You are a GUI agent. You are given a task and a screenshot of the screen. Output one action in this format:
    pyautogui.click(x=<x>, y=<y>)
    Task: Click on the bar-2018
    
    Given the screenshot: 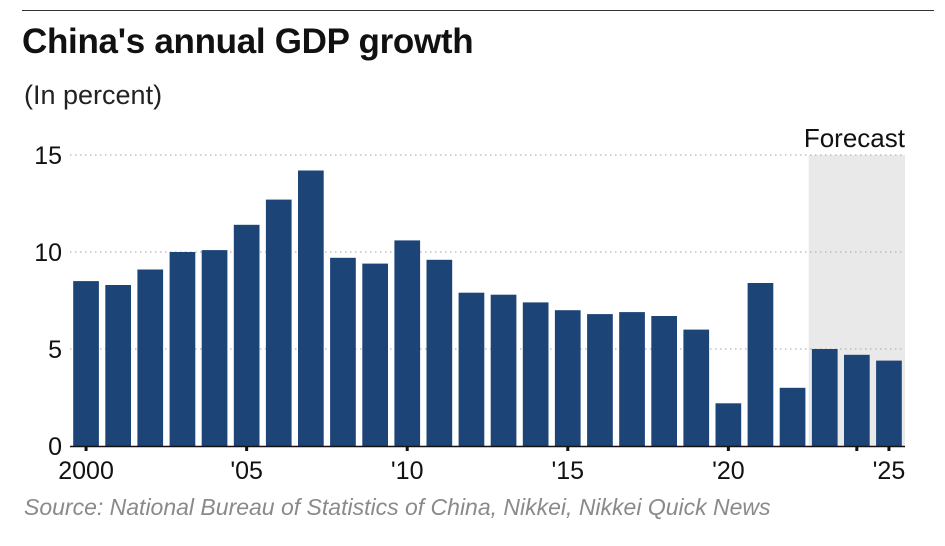 What is the action you would take?
    pyautogui.click(x=664, y=381)
    